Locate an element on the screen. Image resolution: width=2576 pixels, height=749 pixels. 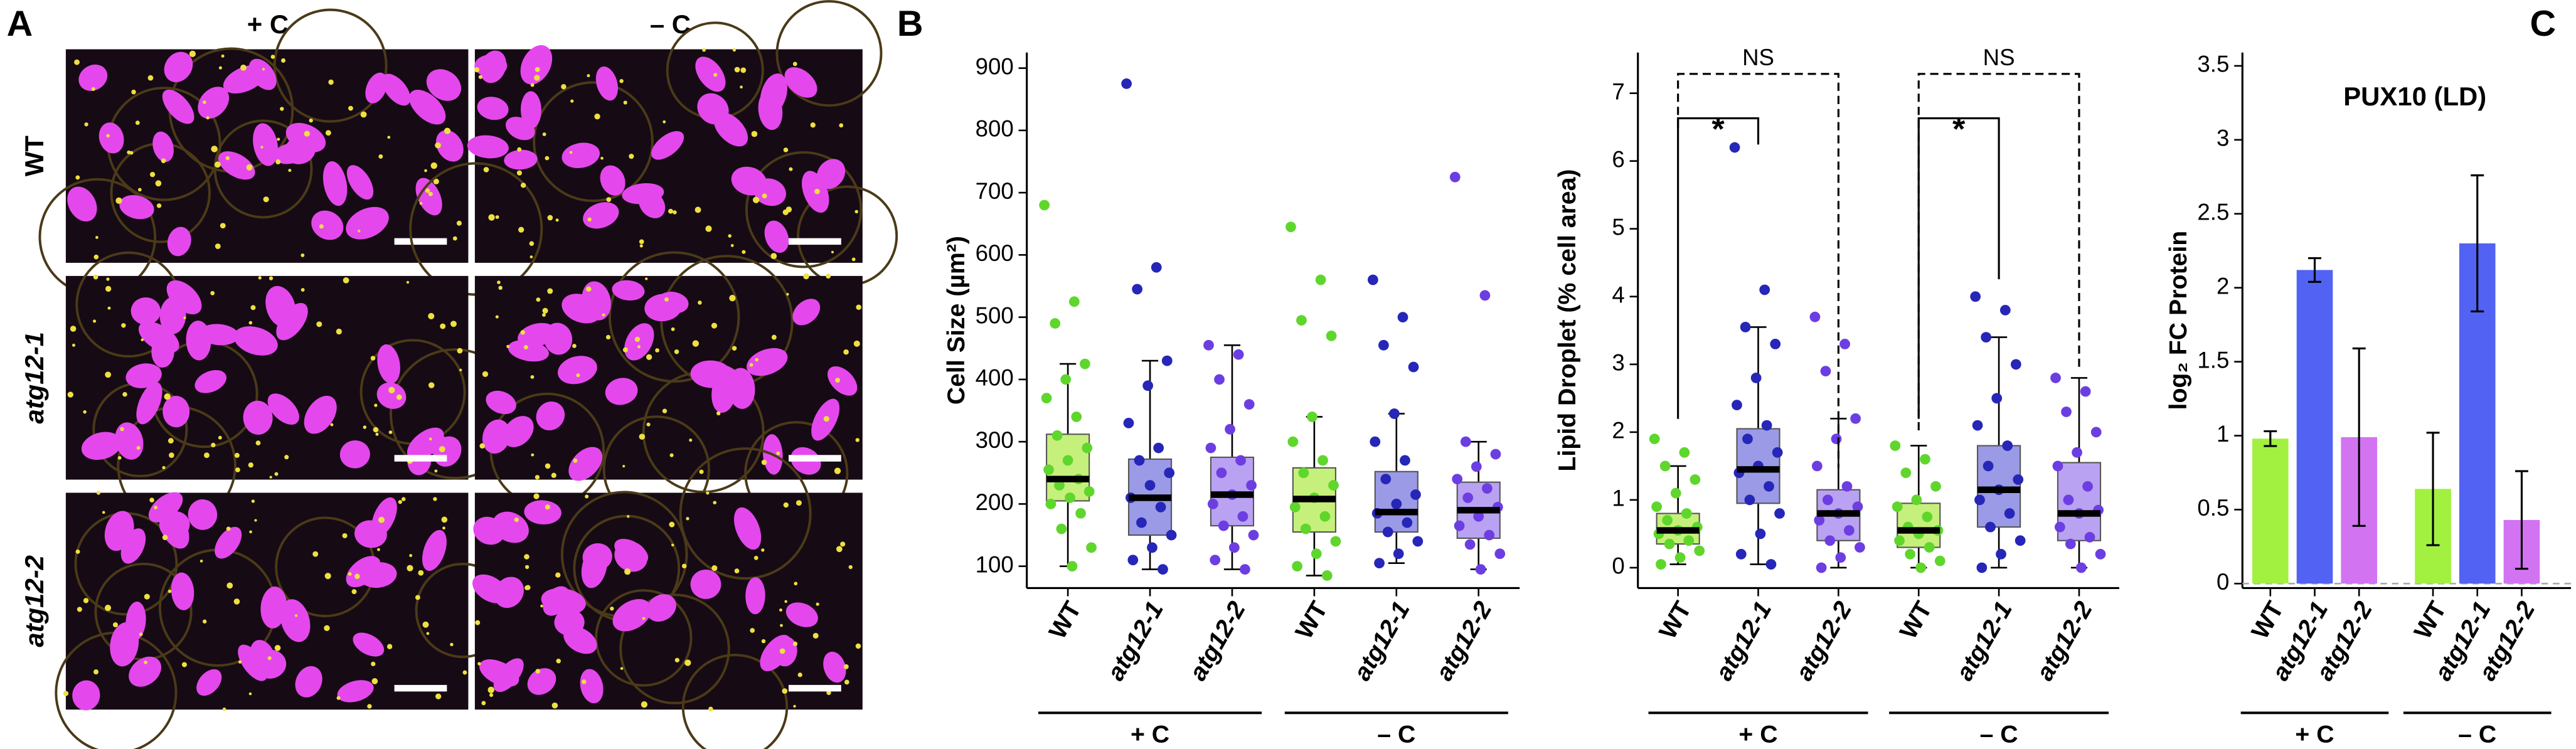
row-label: atg12-2 is located at coordinates (34, 601).